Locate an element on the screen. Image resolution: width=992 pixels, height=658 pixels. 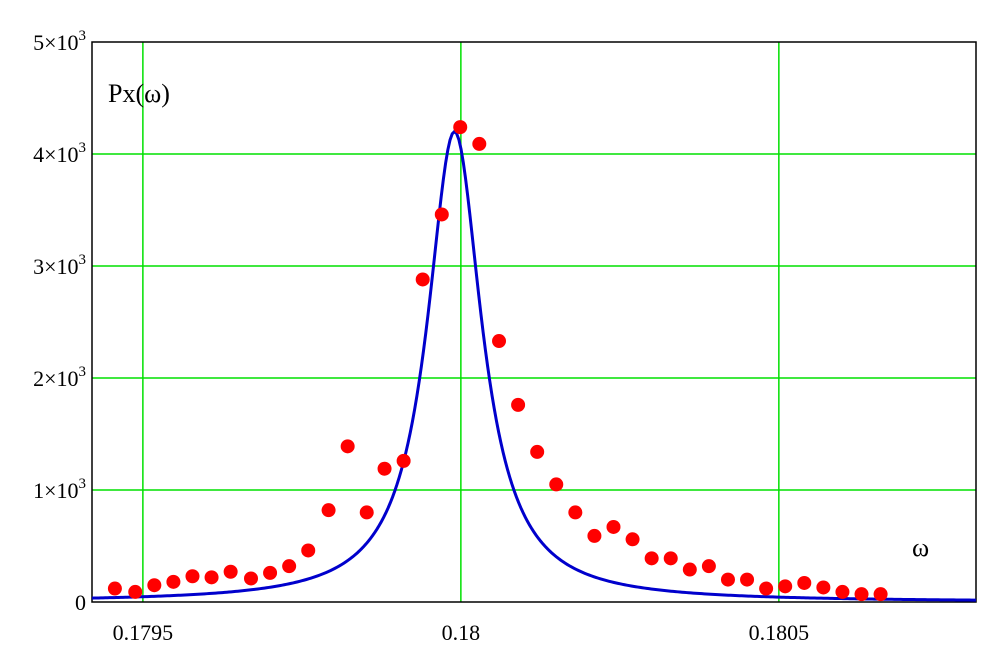
y-tick-label: 4×10³ is located at coordinates (59, 153).